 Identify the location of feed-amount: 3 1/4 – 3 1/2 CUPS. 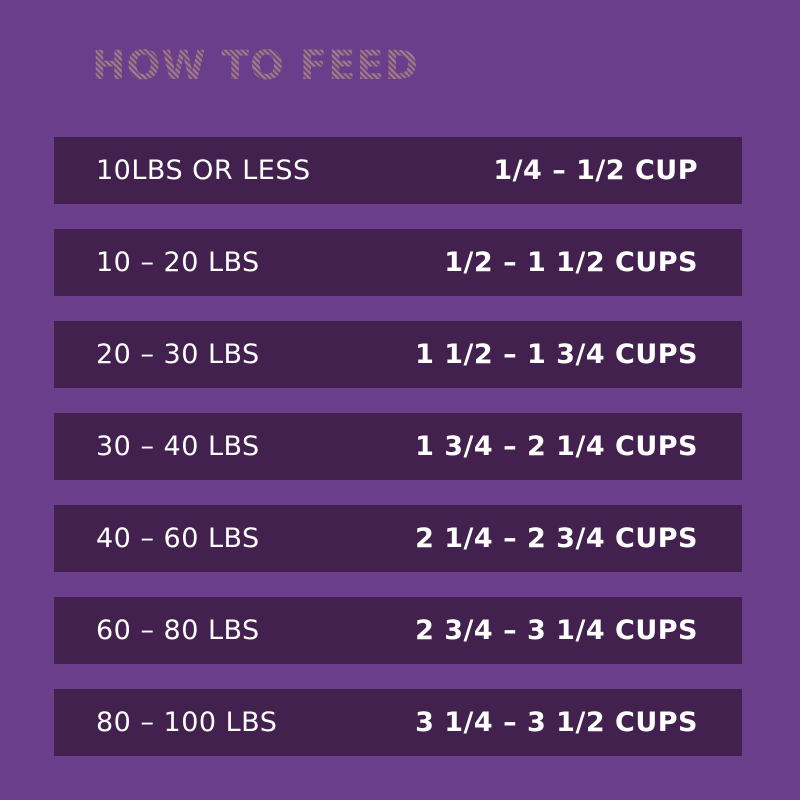
(556, 722).